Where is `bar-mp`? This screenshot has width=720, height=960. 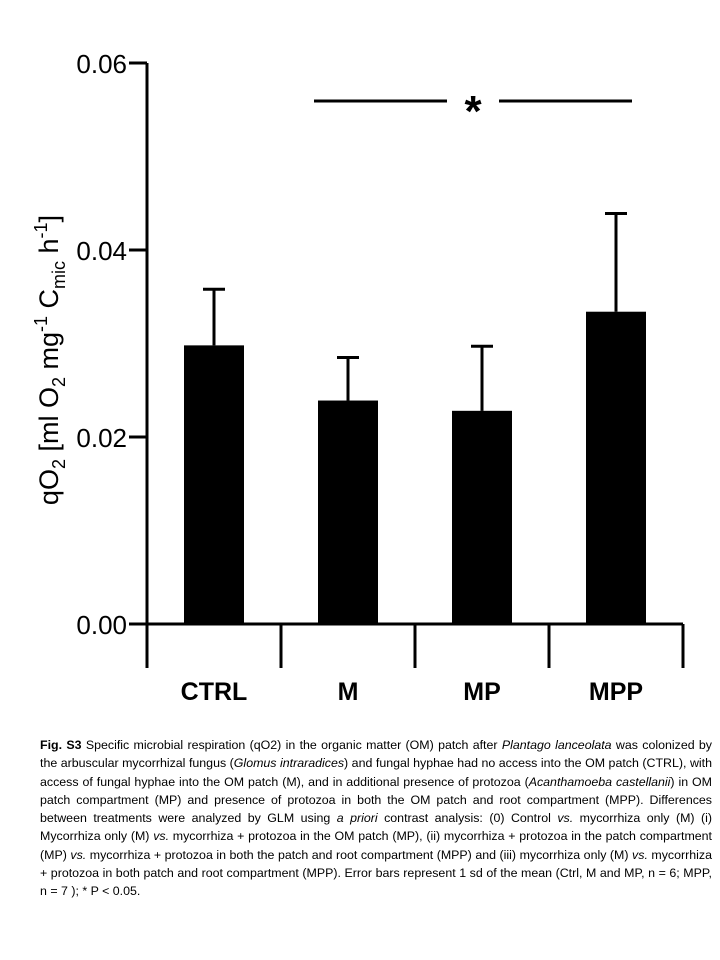
bar-mp is located at coordinates (482, 517).